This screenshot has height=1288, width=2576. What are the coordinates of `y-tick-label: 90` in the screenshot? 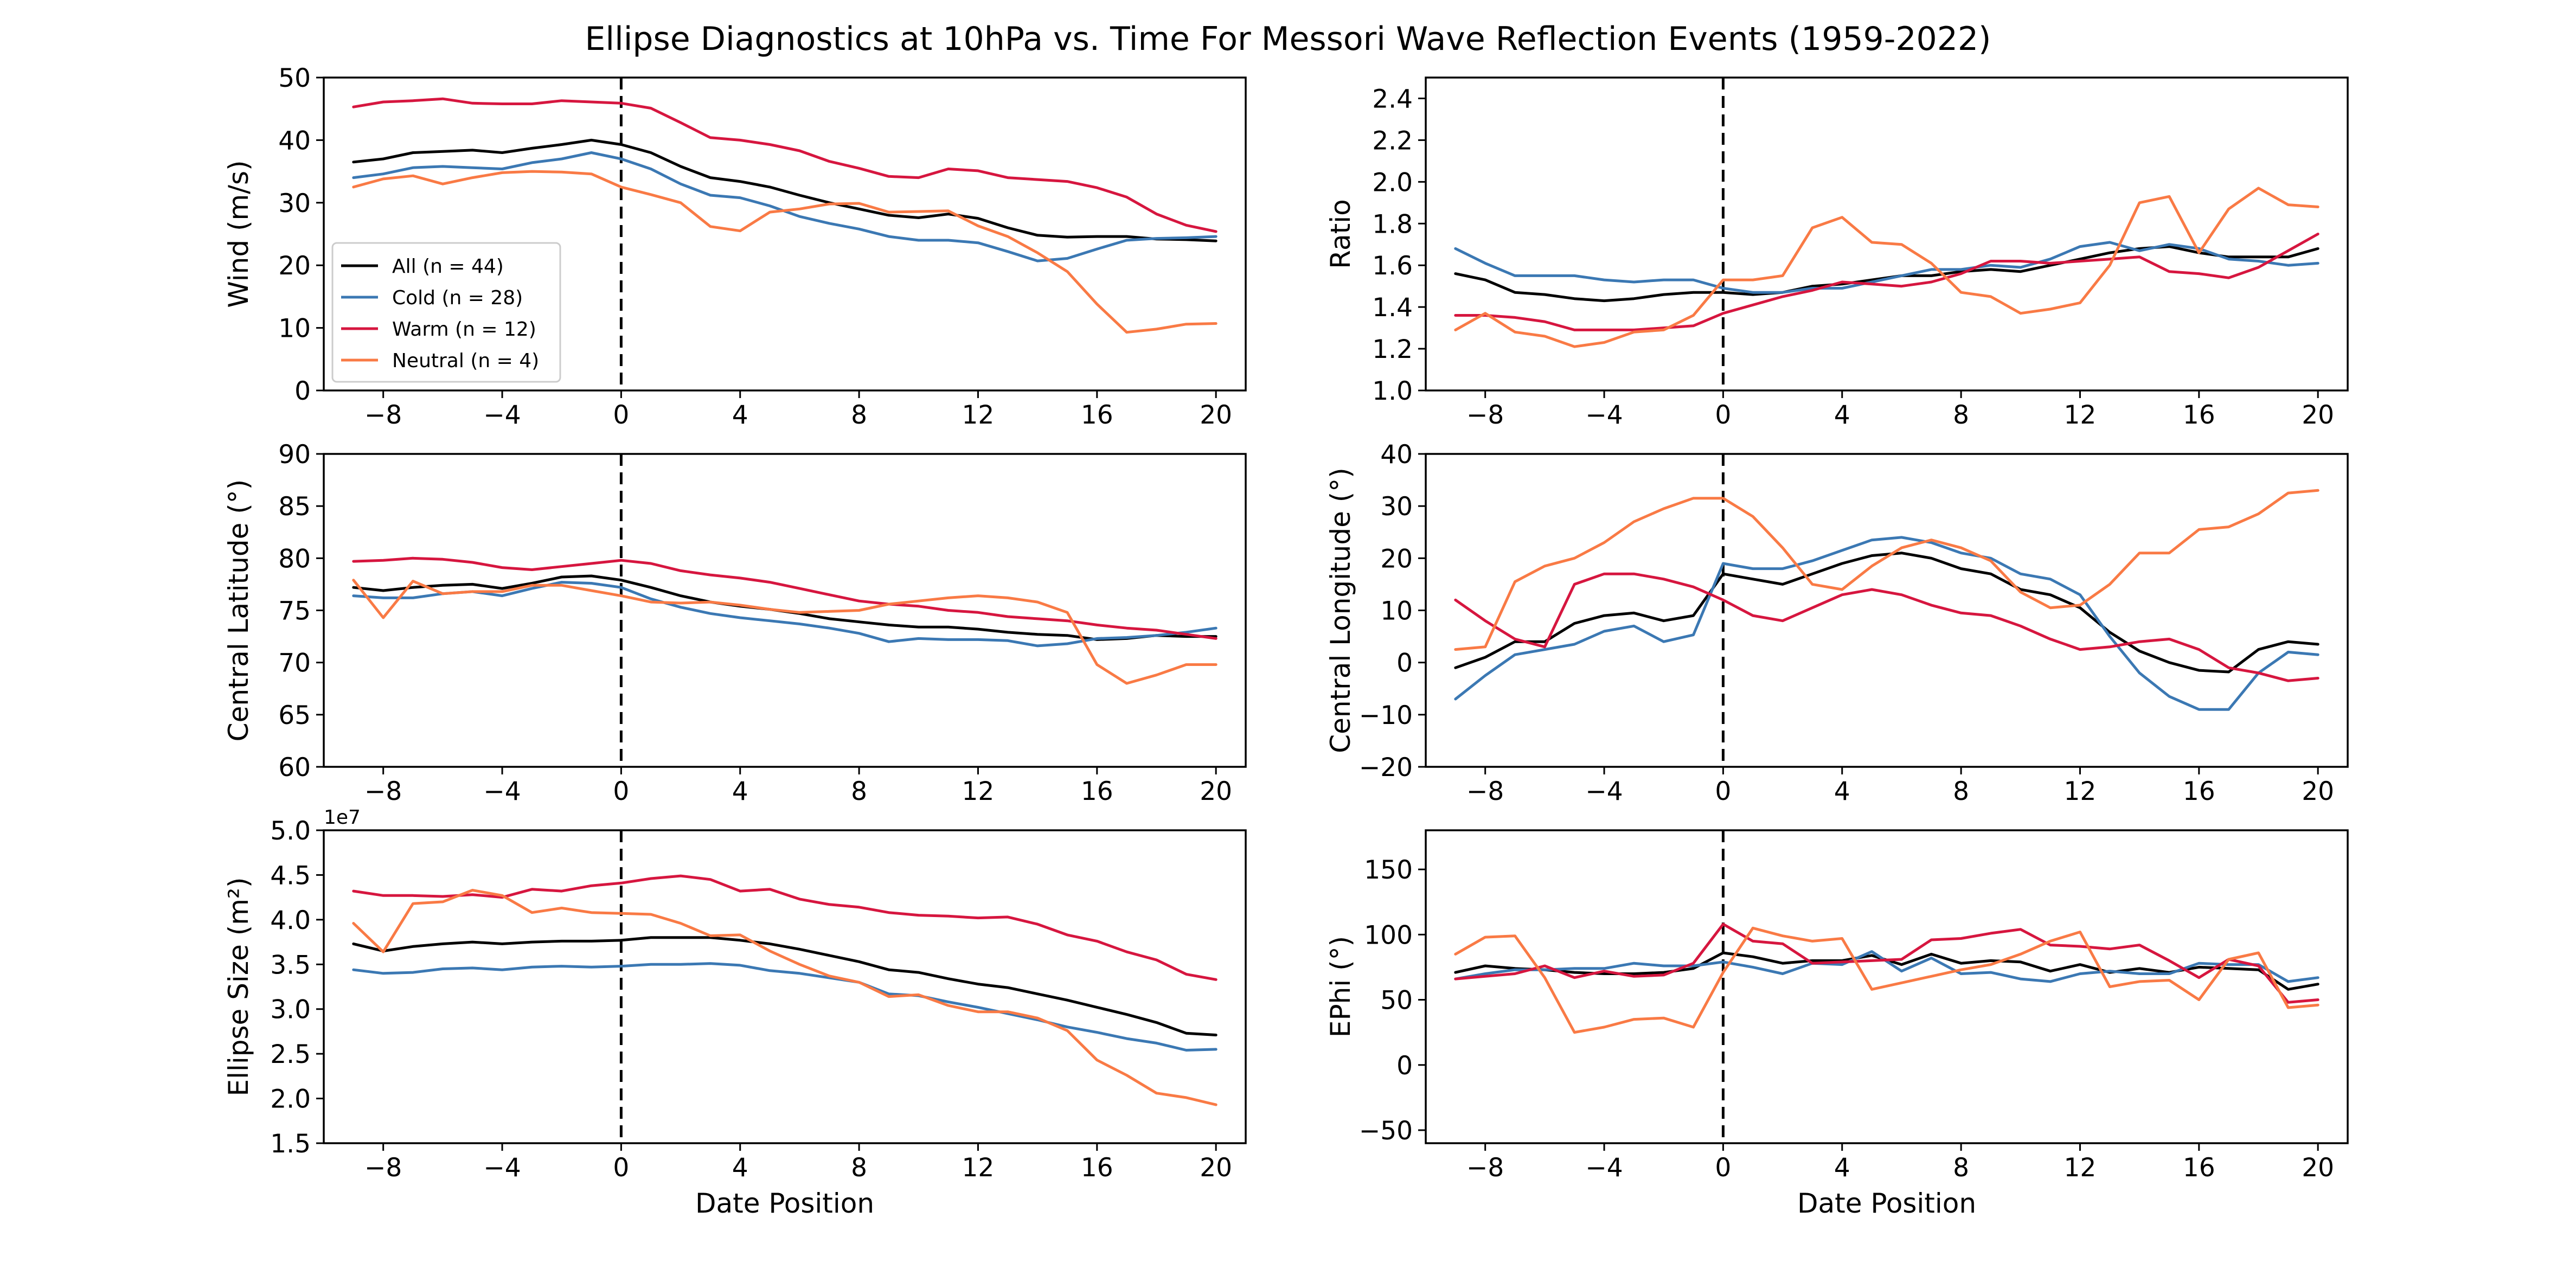 It's located at (294, 455).